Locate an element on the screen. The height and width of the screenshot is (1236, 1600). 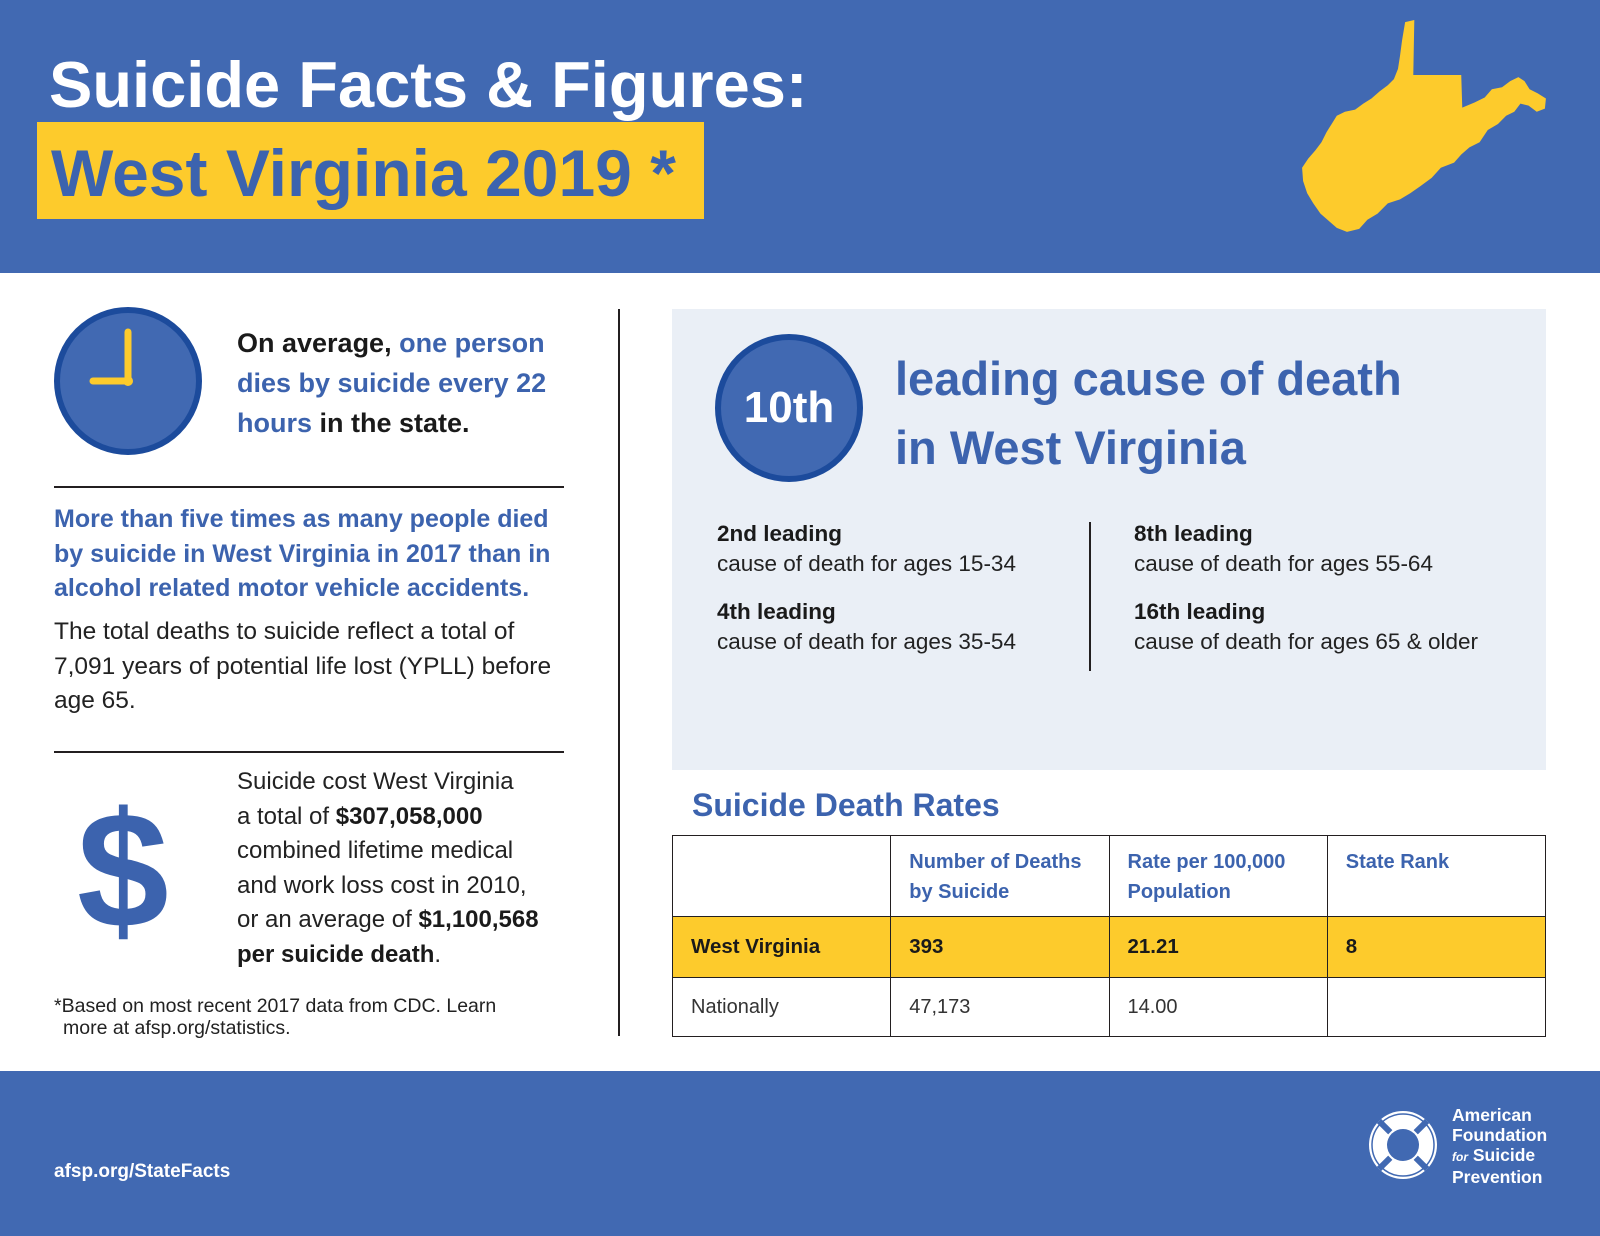
header-label: Number of Deaths by Suicide is located at coordinates (995, 877).